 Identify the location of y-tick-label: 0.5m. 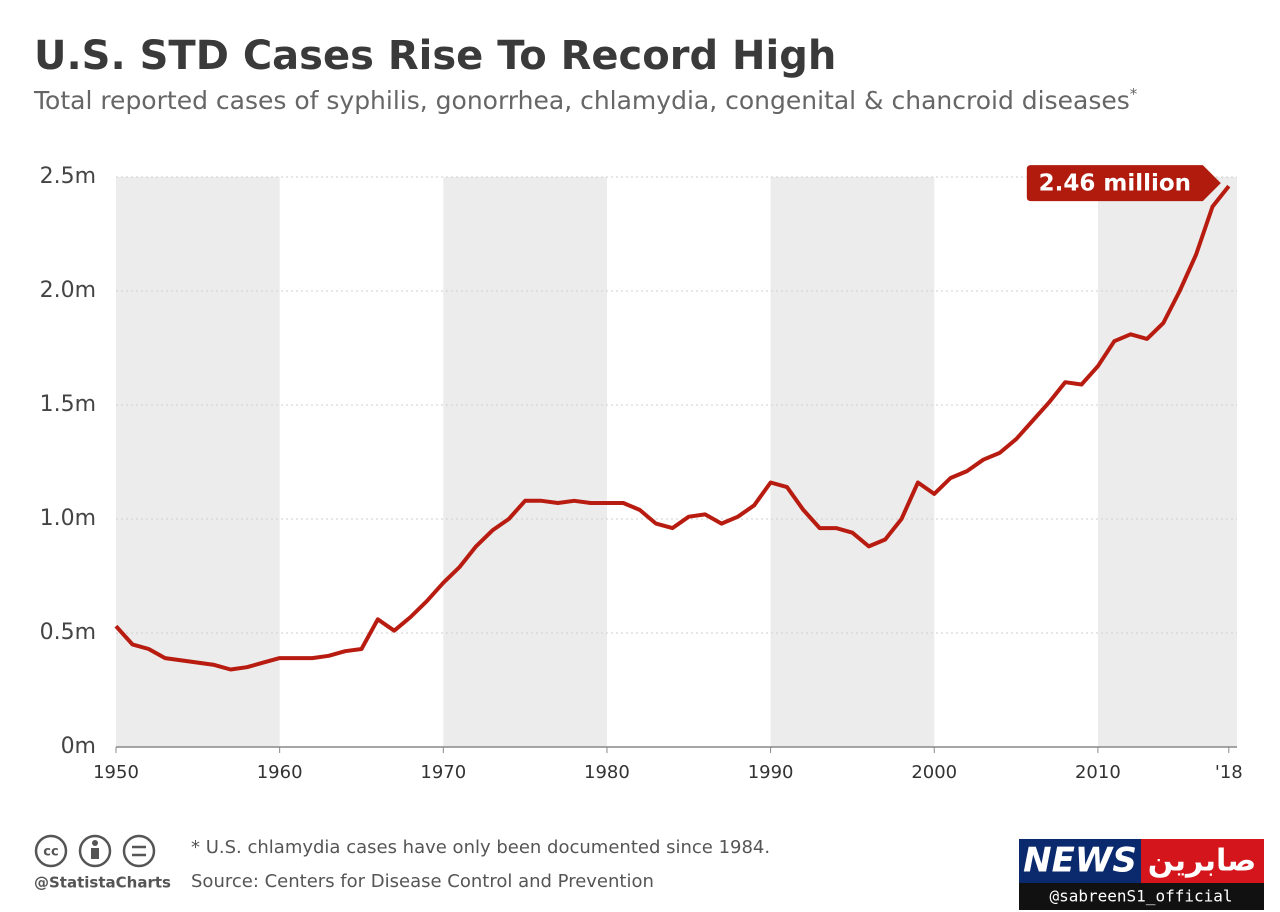
(68, 632).